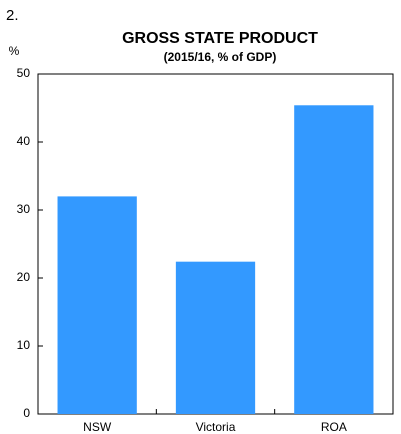 This screenshot has height=434, width=401. Describe the element at coordinates (24, 73) in the screenshot. I see `y-tick-label: 50` at that location.